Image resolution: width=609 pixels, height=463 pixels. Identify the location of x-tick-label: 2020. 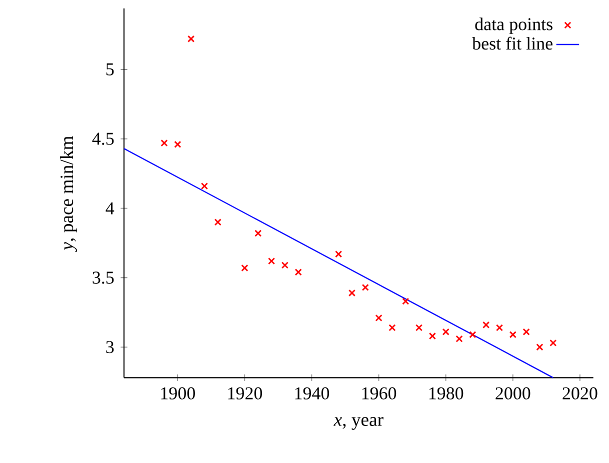
(580, 393).